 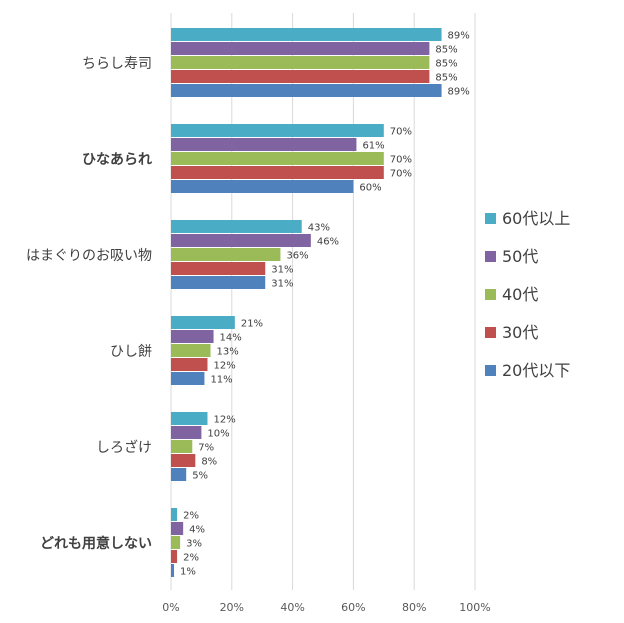 I want to click on x-tick-label: 80%, so click(x=414, y=607).